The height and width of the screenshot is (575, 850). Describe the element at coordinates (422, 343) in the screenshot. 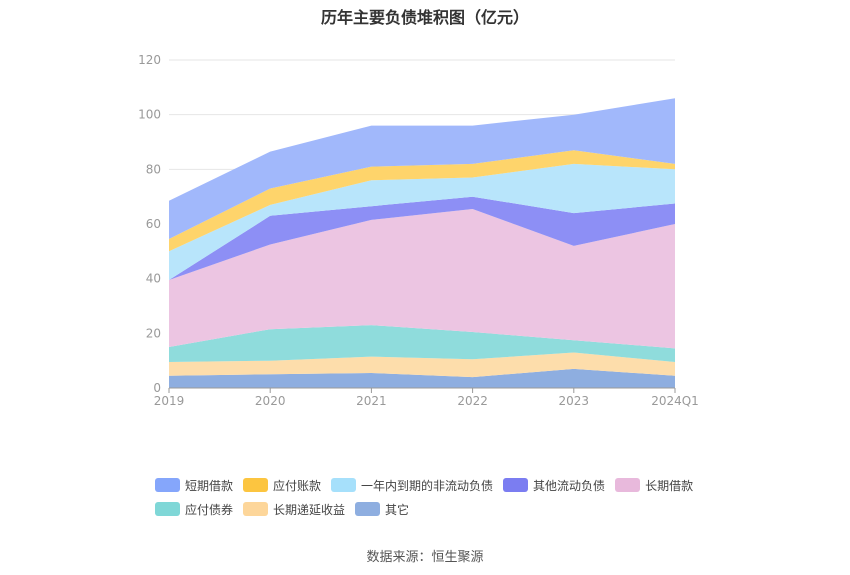

I see `area-series-应付债券` at that location.